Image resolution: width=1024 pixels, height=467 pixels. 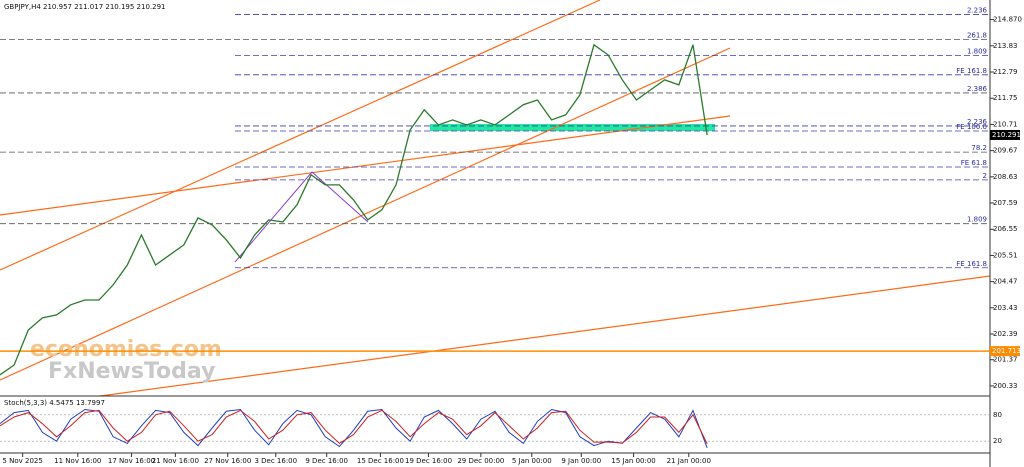 I want to click on y-tick-label: 206.55, so click(x=1005, y=229).